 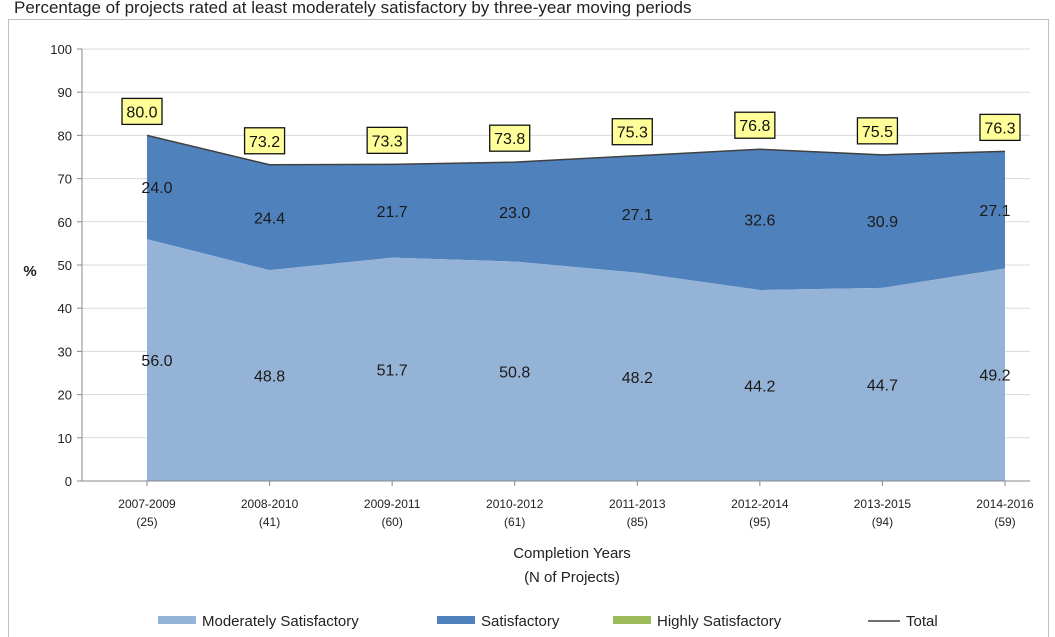 I want to click on x-tick-label-period: 2013-2015, so click(x=883, y=504).